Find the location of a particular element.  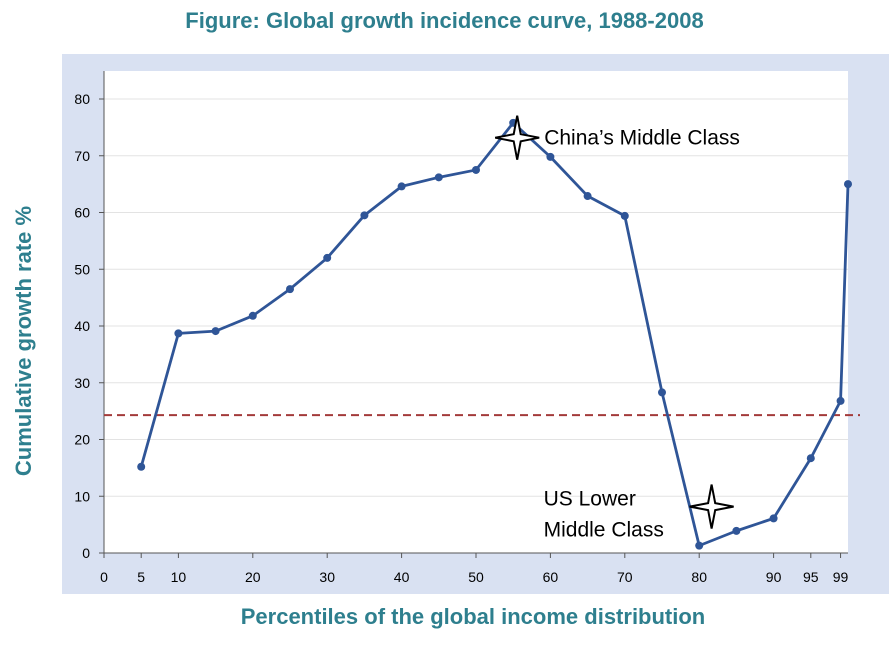

y-tick-labels: 0 10 20 30 40 50 60 70 80 is located at coordinates (82, 326).